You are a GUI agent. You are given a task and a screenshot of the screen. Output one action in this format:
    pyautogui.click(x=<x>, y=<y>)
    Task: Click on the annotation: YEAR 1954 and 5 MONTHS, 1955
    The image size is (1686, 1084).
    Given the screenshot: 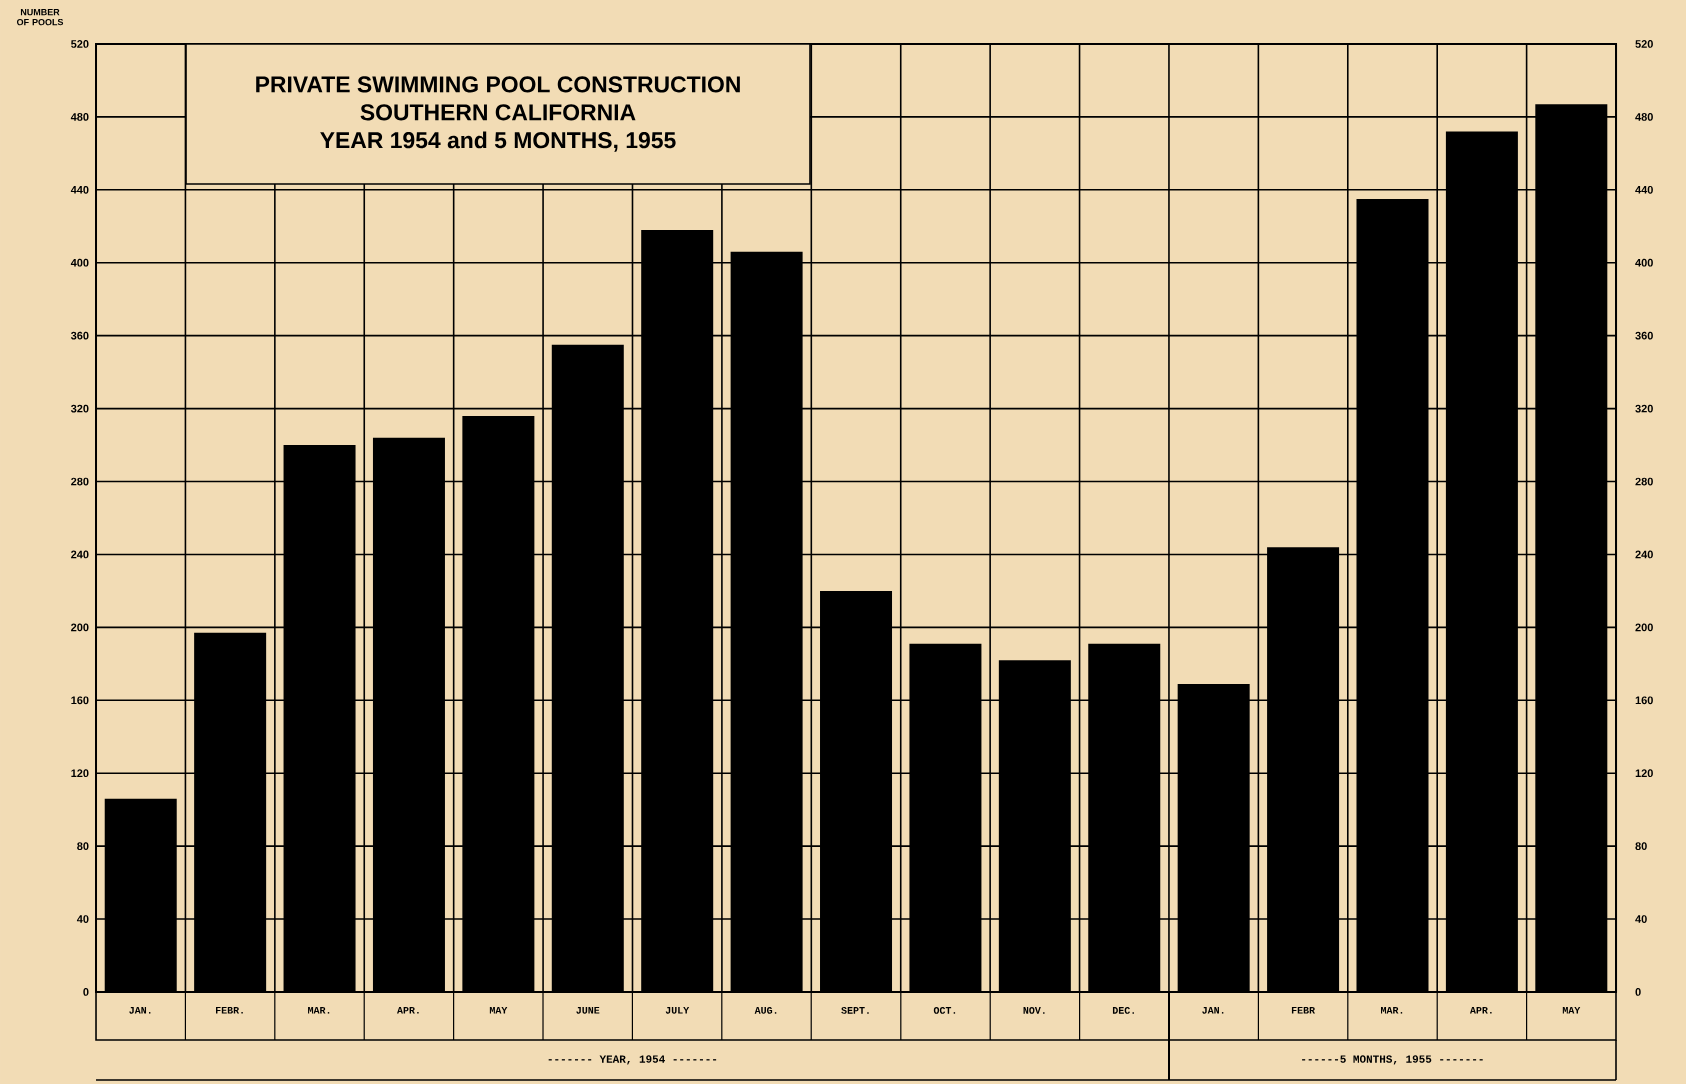 What is the action you would take?
    pyautogui.click(x=498, y=141)
    